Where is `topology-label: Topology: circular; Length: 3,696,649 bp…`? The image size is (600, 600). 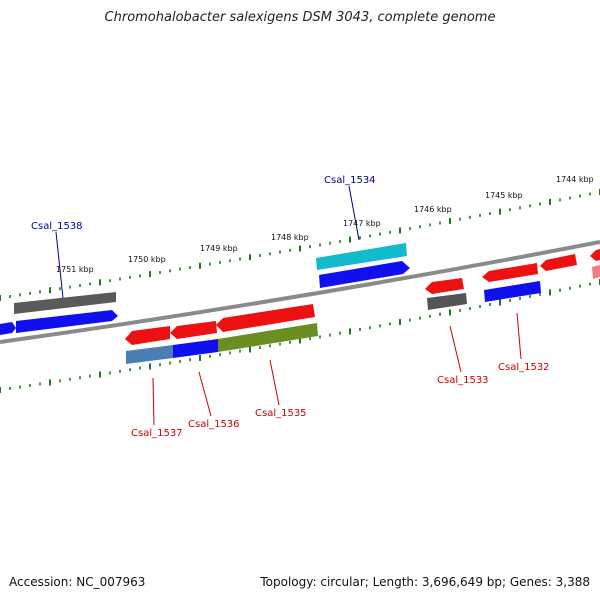 topology-label: Topology: circular; Length: 3,696,649 bp… is located at coordinates (425, 582).